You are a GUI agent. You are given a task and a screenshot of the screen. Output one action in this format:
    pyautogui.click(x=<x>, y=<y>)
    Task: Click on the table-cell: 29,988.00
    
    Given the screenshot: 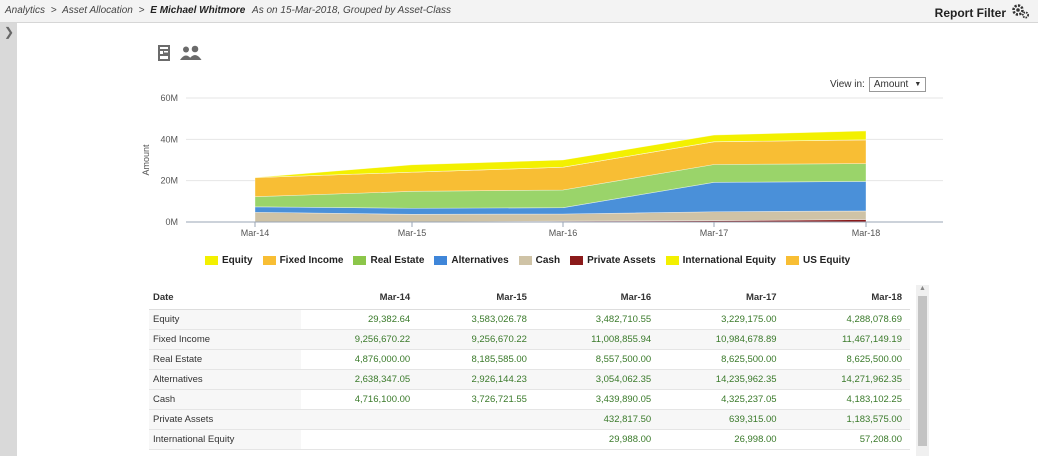 What is the action you would take?
    pyautogui.click(x=597, y=439)
    